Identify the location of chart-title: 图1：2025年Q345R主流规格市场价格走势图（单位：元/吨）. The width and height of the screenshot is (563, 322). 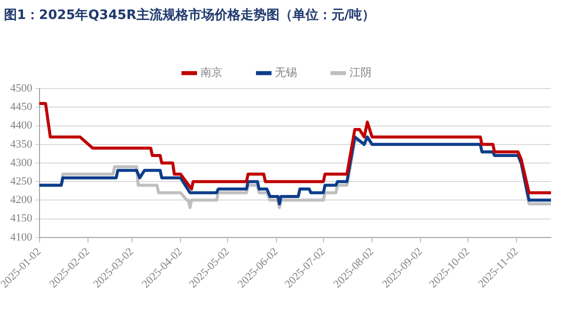
(190, 15).